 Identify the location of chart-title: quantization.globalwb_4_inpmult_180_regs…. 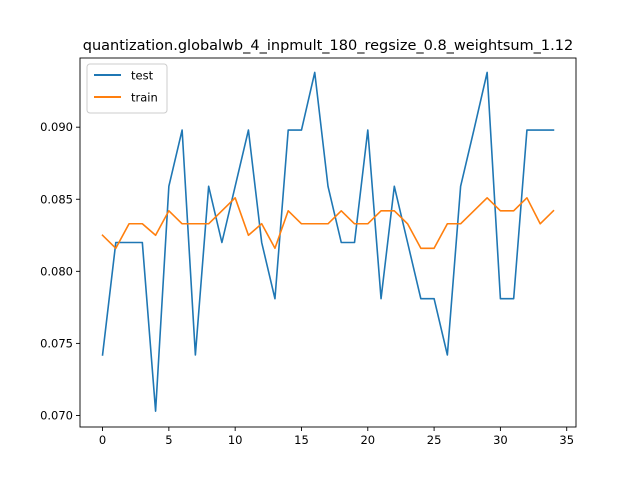
(328, 46).